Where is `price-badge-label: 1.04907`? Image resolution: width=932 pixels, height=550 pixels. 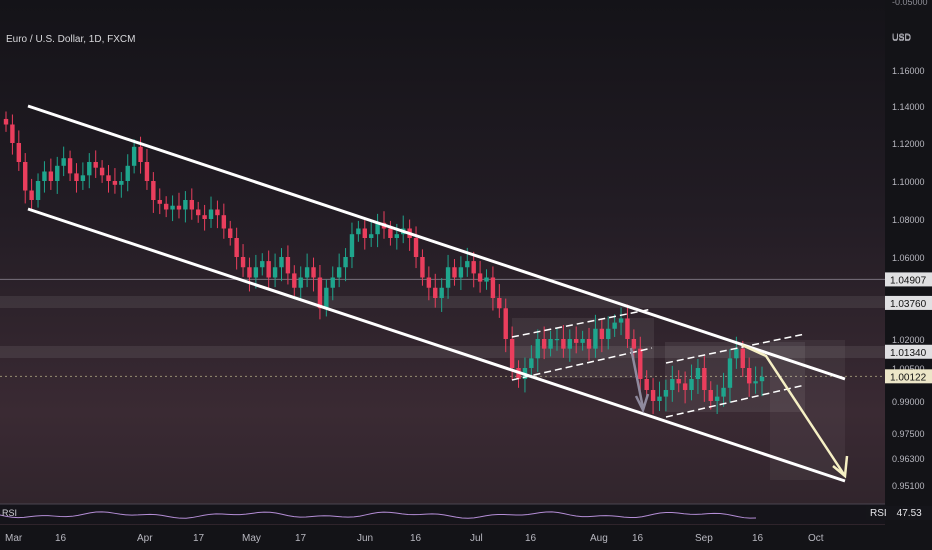
price-badge-label: 1.04907 is located at coordinates (908, 280).